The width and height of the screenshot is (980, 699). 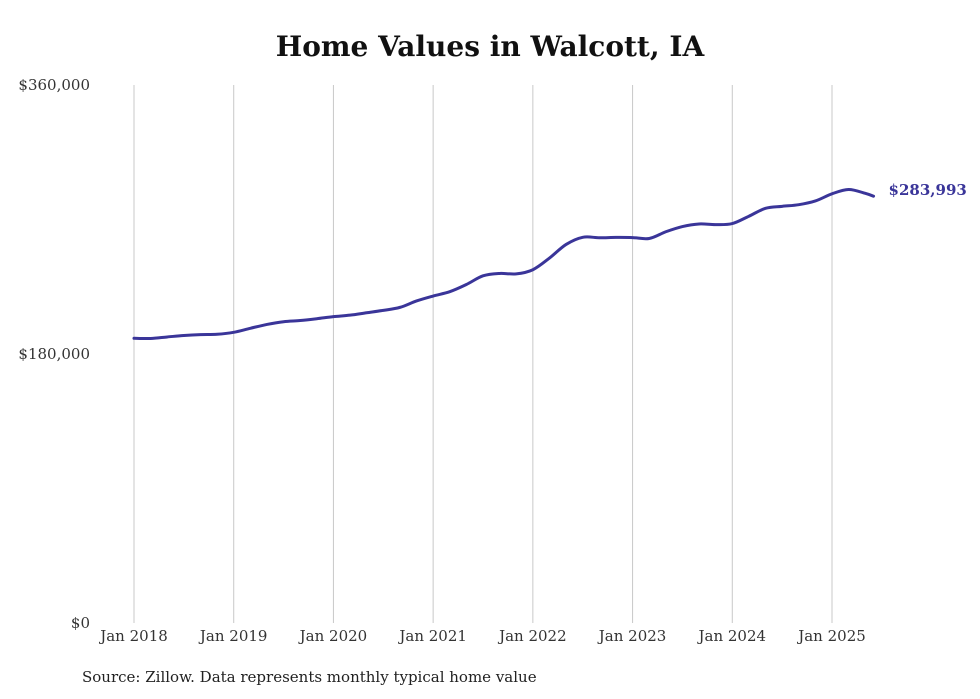 What do you see at coordinates (54, 85) in the screenshot?
I see `y-tick-label: $360,000` at bounding box center [54, 85].